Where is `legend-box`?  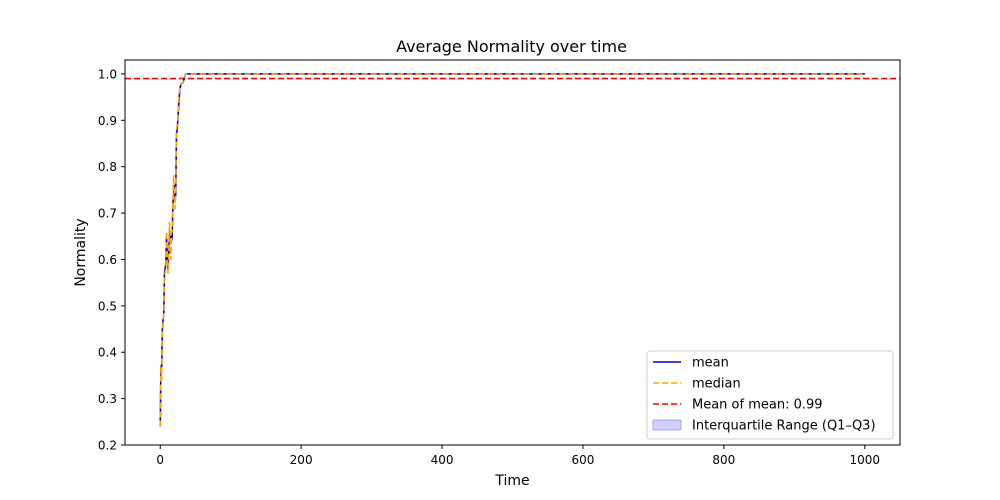 legend-box is located at coordinates (770, 395).